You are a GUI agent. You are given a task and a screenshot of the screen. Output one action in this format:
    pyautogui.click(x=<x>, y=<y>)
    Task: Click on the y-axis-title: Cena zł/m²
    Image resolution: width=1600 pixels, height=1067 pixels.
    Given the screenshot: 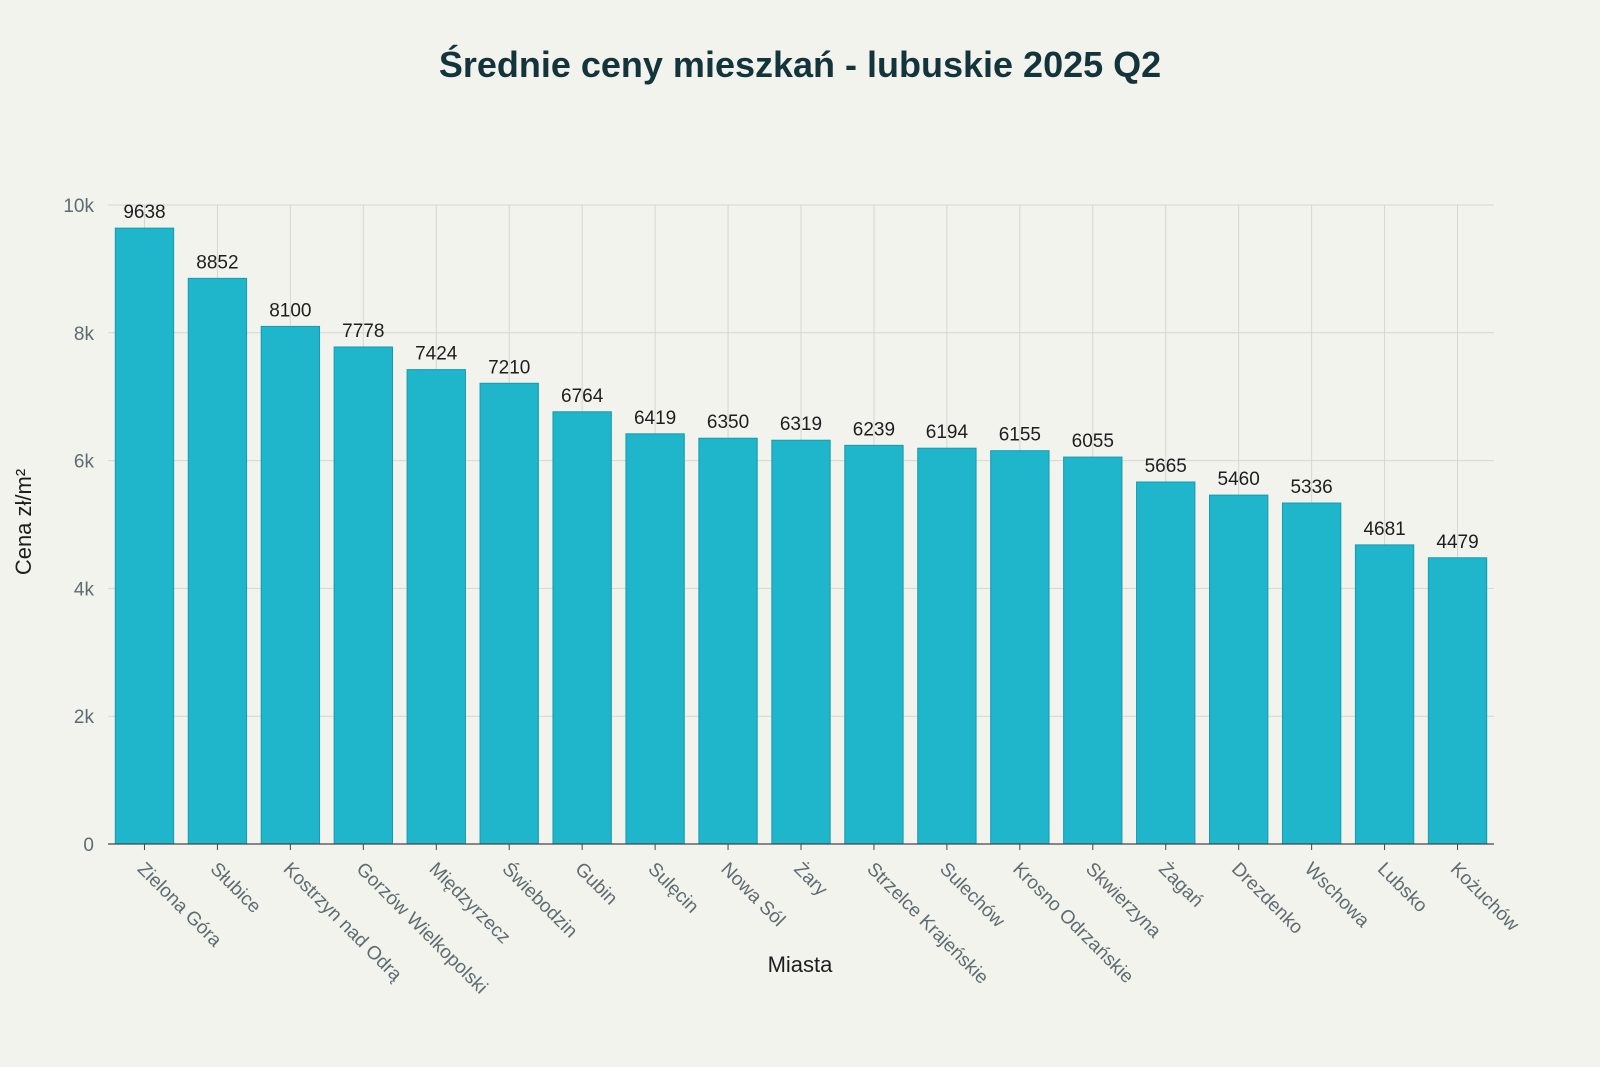 What is the action you would take?
    pyautogui.click(x=23, y=522)
    